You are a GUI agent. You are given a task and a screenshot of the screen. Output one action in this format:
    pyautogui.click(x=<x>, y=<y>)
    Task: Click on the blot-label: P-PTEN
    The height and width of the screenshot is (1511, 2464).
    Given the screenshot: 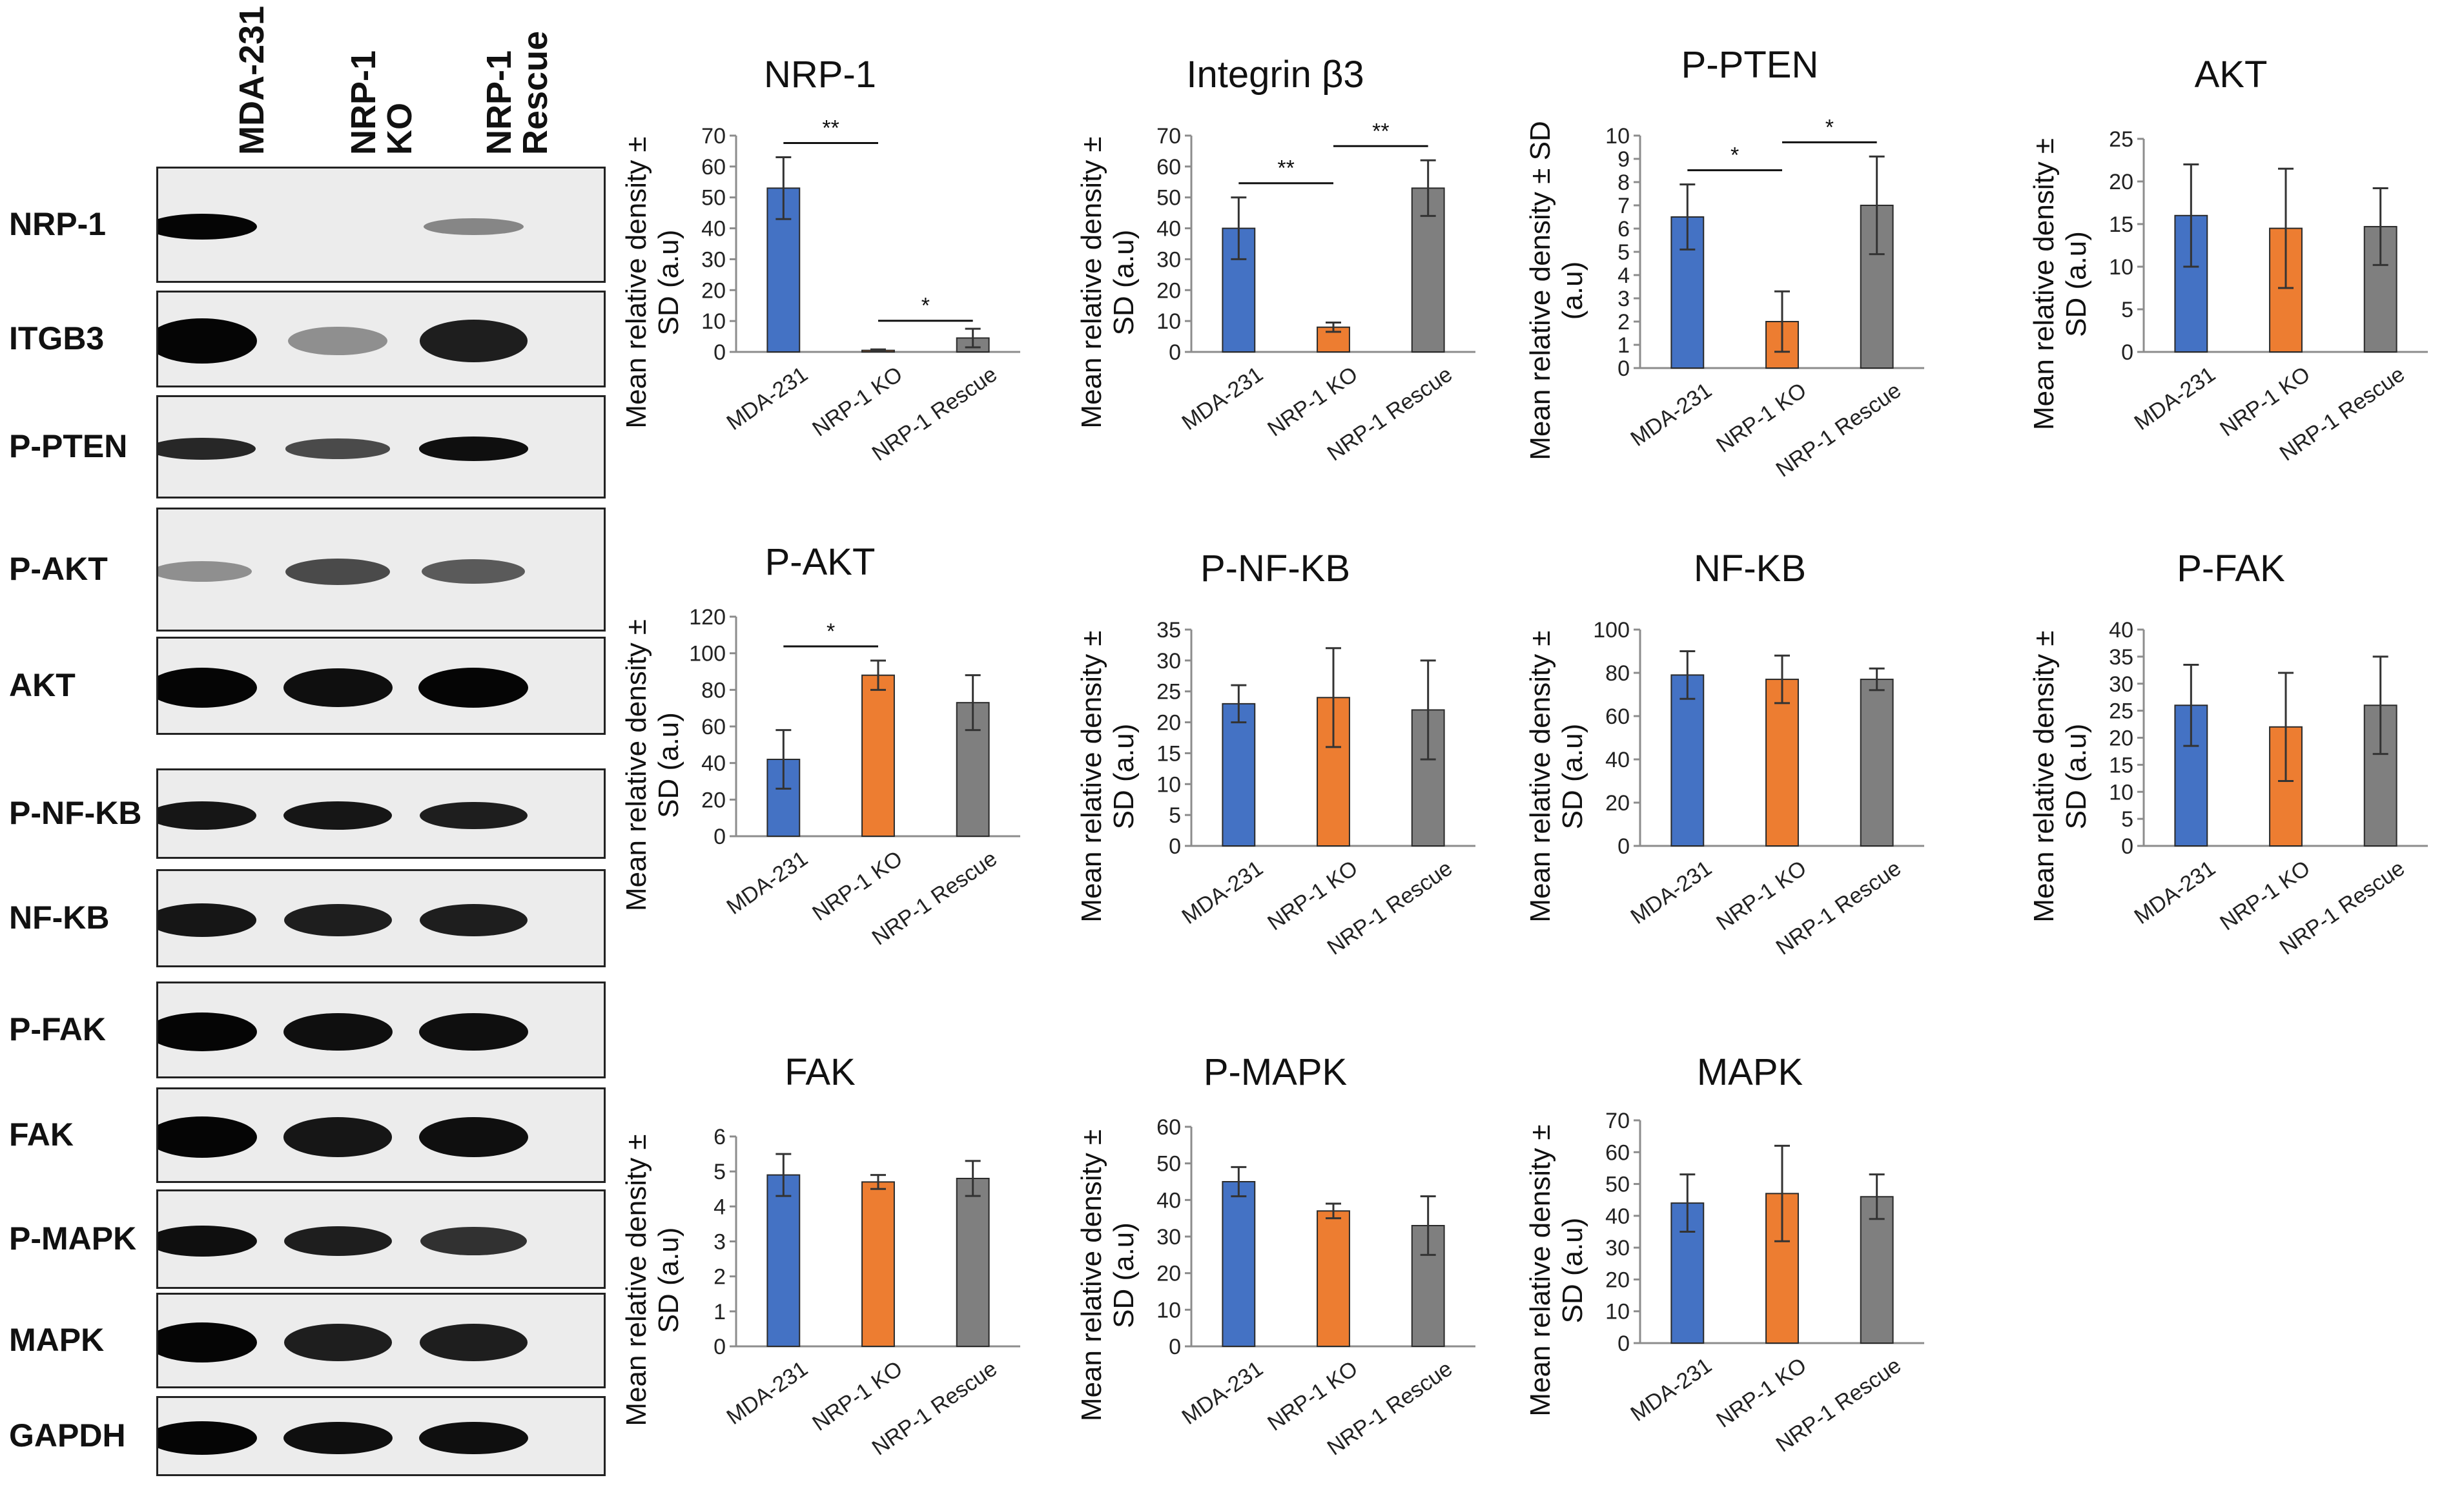 What is the action you would take?
    pyautogui.click(x=69, y=446)
    